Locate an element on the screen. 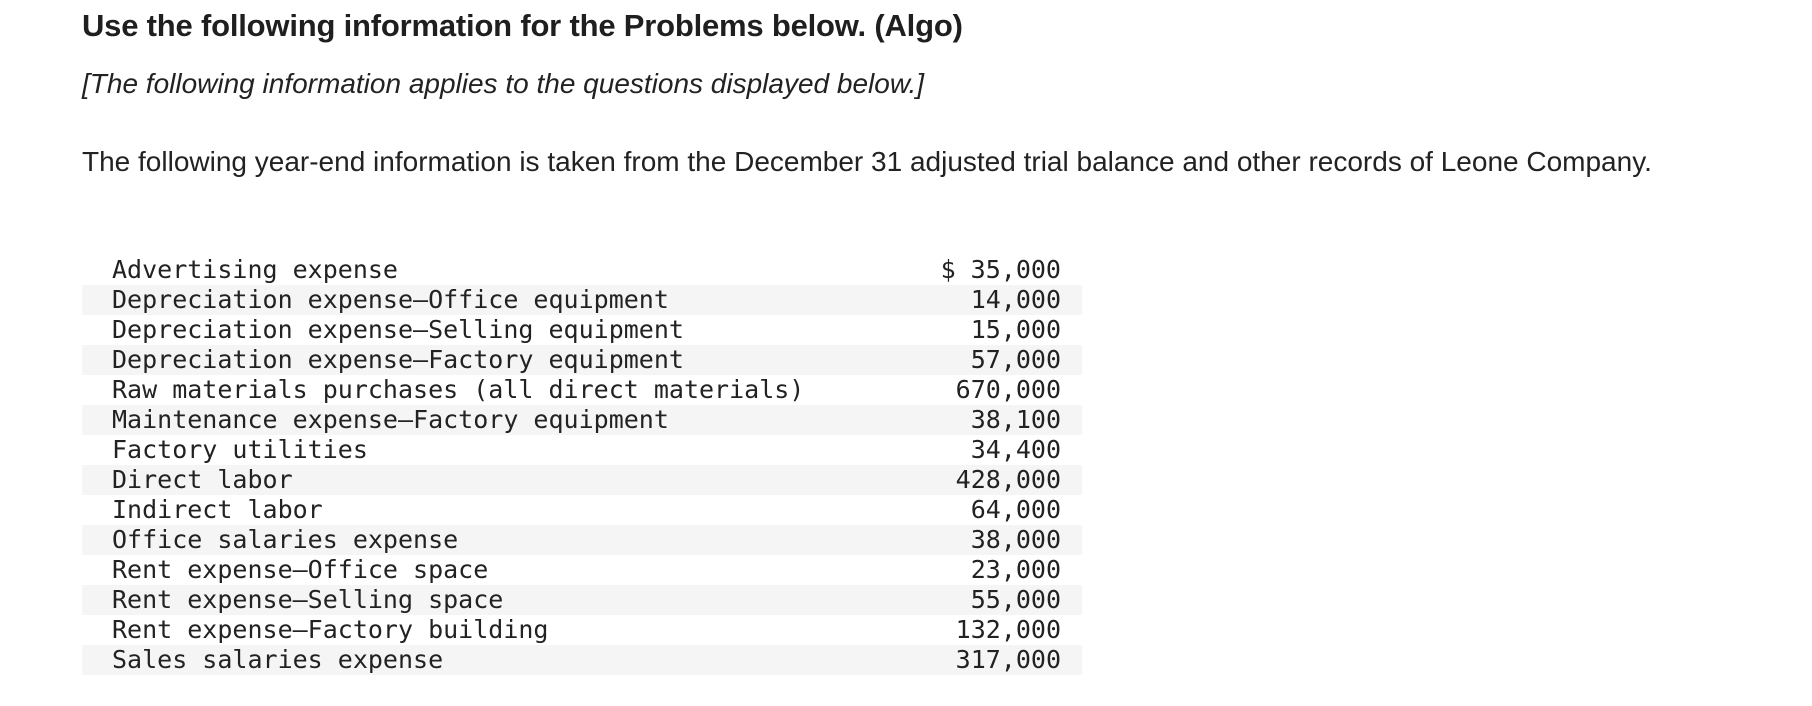 The height and width of the screenshot is (706, 1812). account-amount: 14,000 is located at coordinates (1015, 299).